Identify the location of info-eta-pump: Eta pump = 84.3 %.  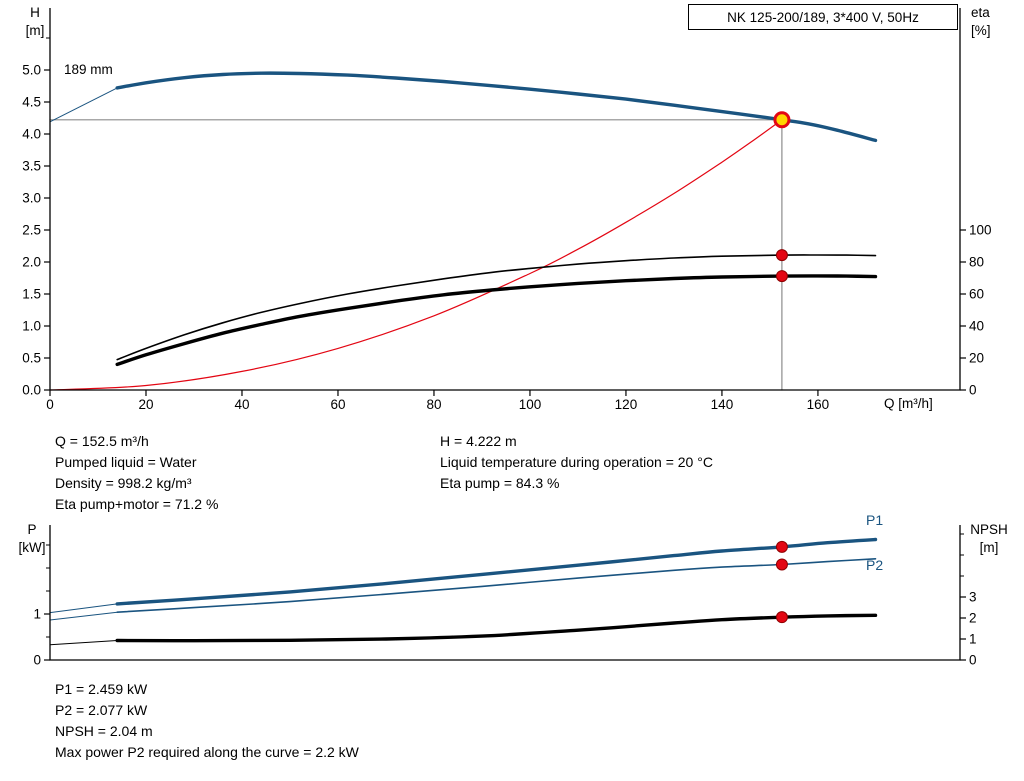
(500, 483).